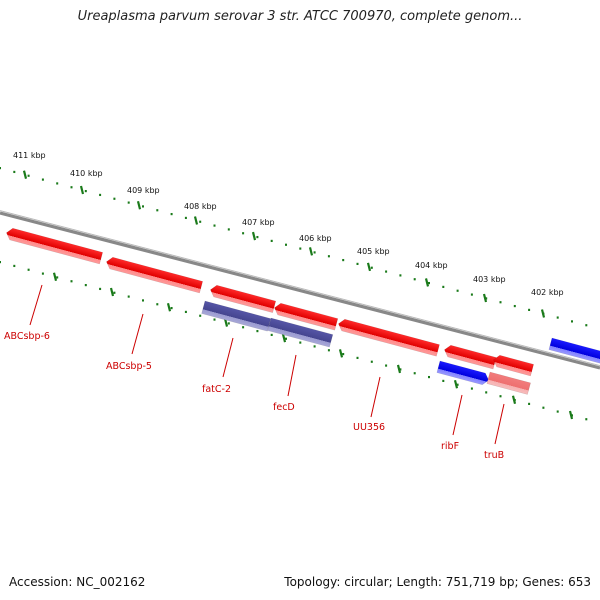 The width and height of the screenshot is (600, 600). I want to click on gene-label: fatC-2, so click(216, 389).